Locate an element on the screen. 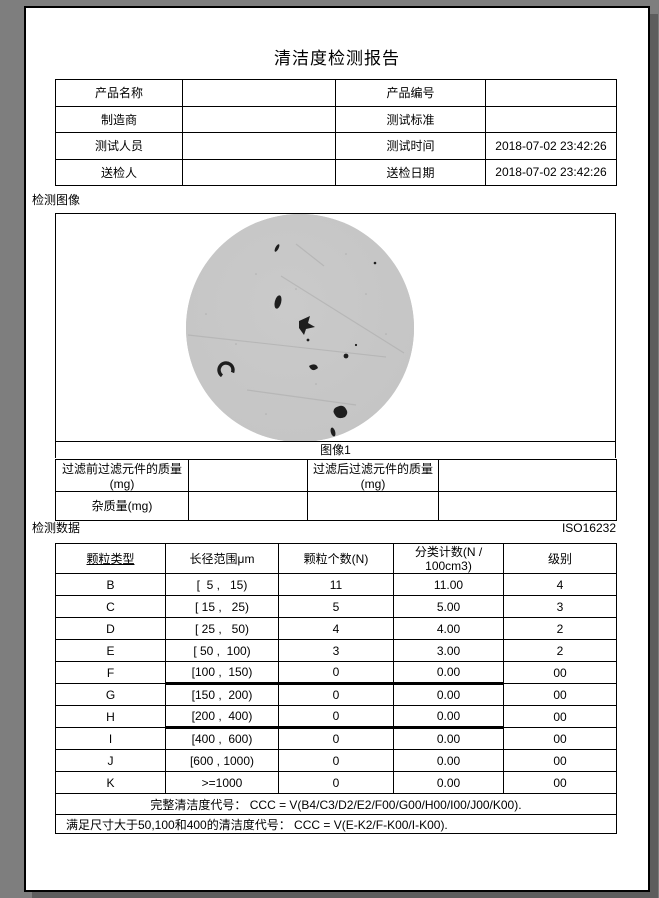 Image resolution: width=659 pixels, height=898 pixels. col-header-particle-type: 颗粒类型 is located at coordinates (110, 558).